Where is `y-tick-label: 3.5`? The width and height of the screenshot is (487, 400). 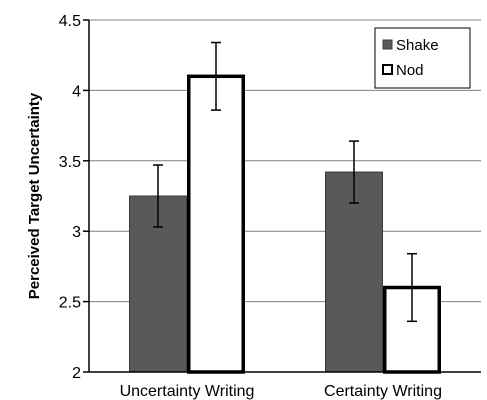
y-tick-label: 3.5 is located at coordinates (70, 162).